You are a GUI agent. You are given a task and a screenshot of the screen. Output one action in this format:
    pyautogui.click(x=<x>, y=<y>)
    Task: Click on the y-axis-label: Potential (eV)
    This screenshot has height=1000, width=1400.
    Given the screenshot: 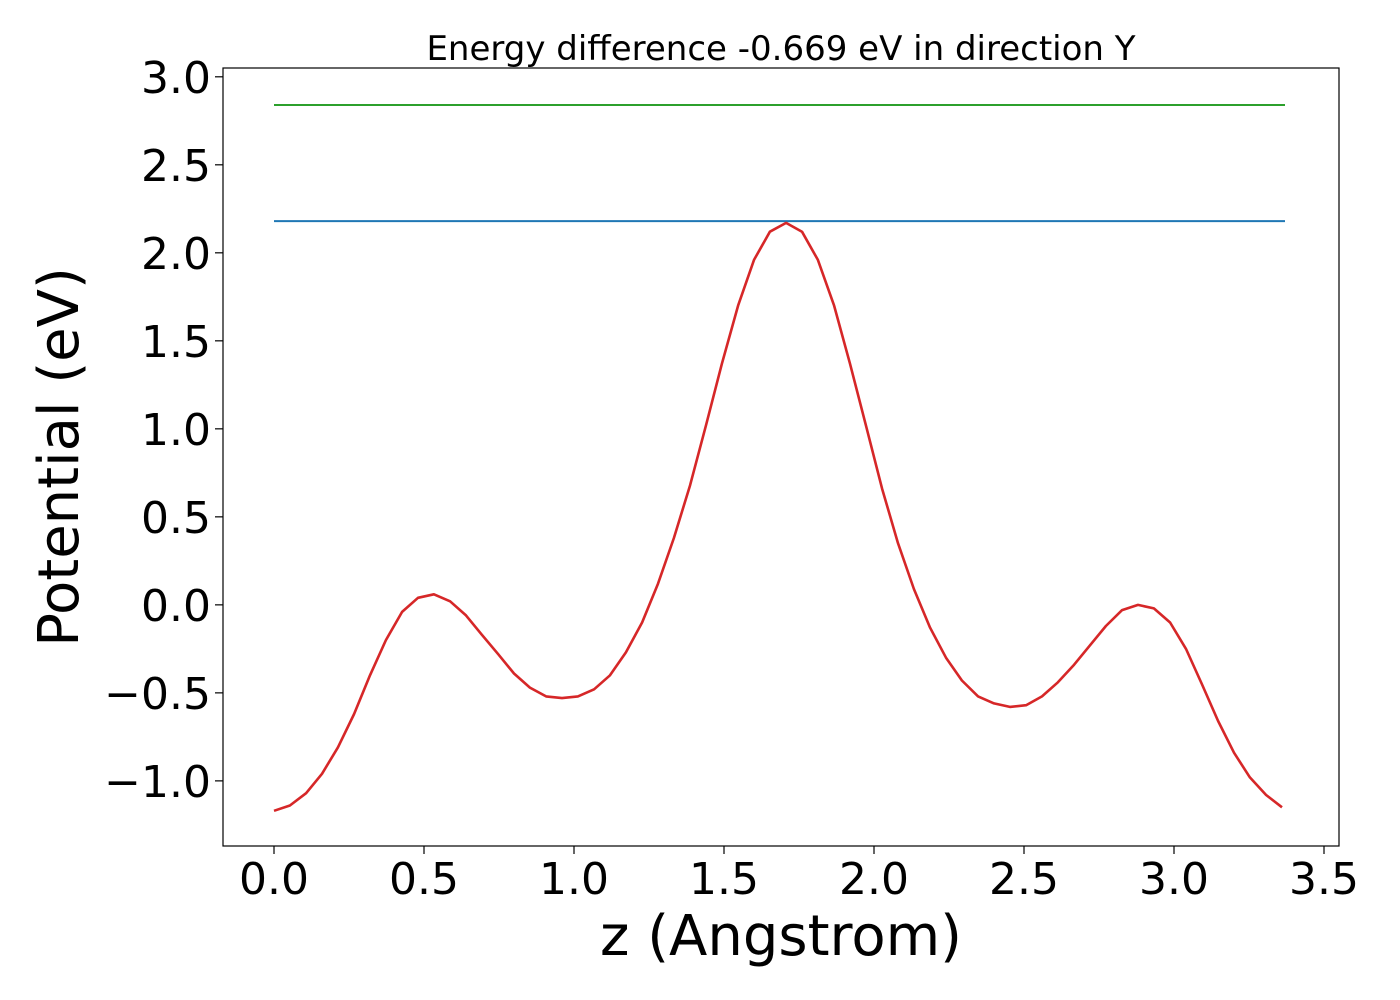 What is the action you would take?
    pyautogui.click(x=59, y=457)
    